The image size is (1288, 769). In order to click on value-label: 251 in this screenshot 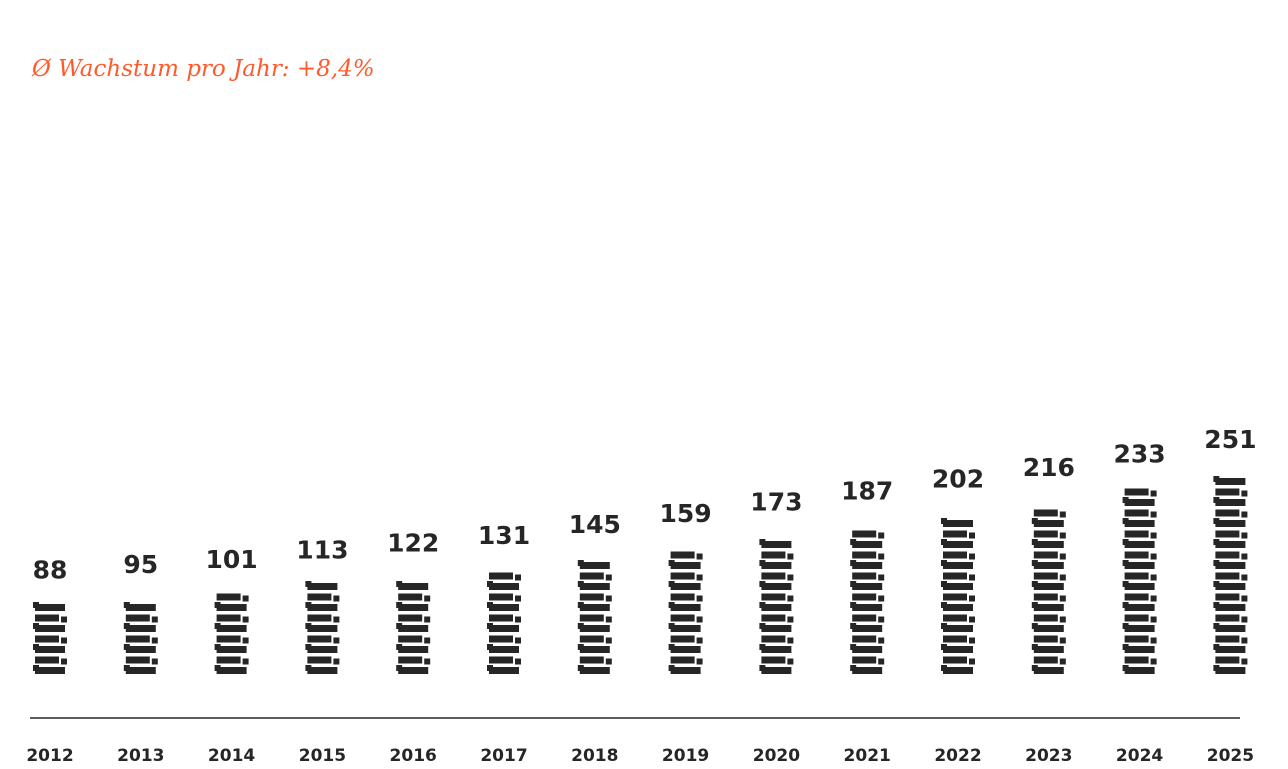, I will do `click(1230, 439)`.